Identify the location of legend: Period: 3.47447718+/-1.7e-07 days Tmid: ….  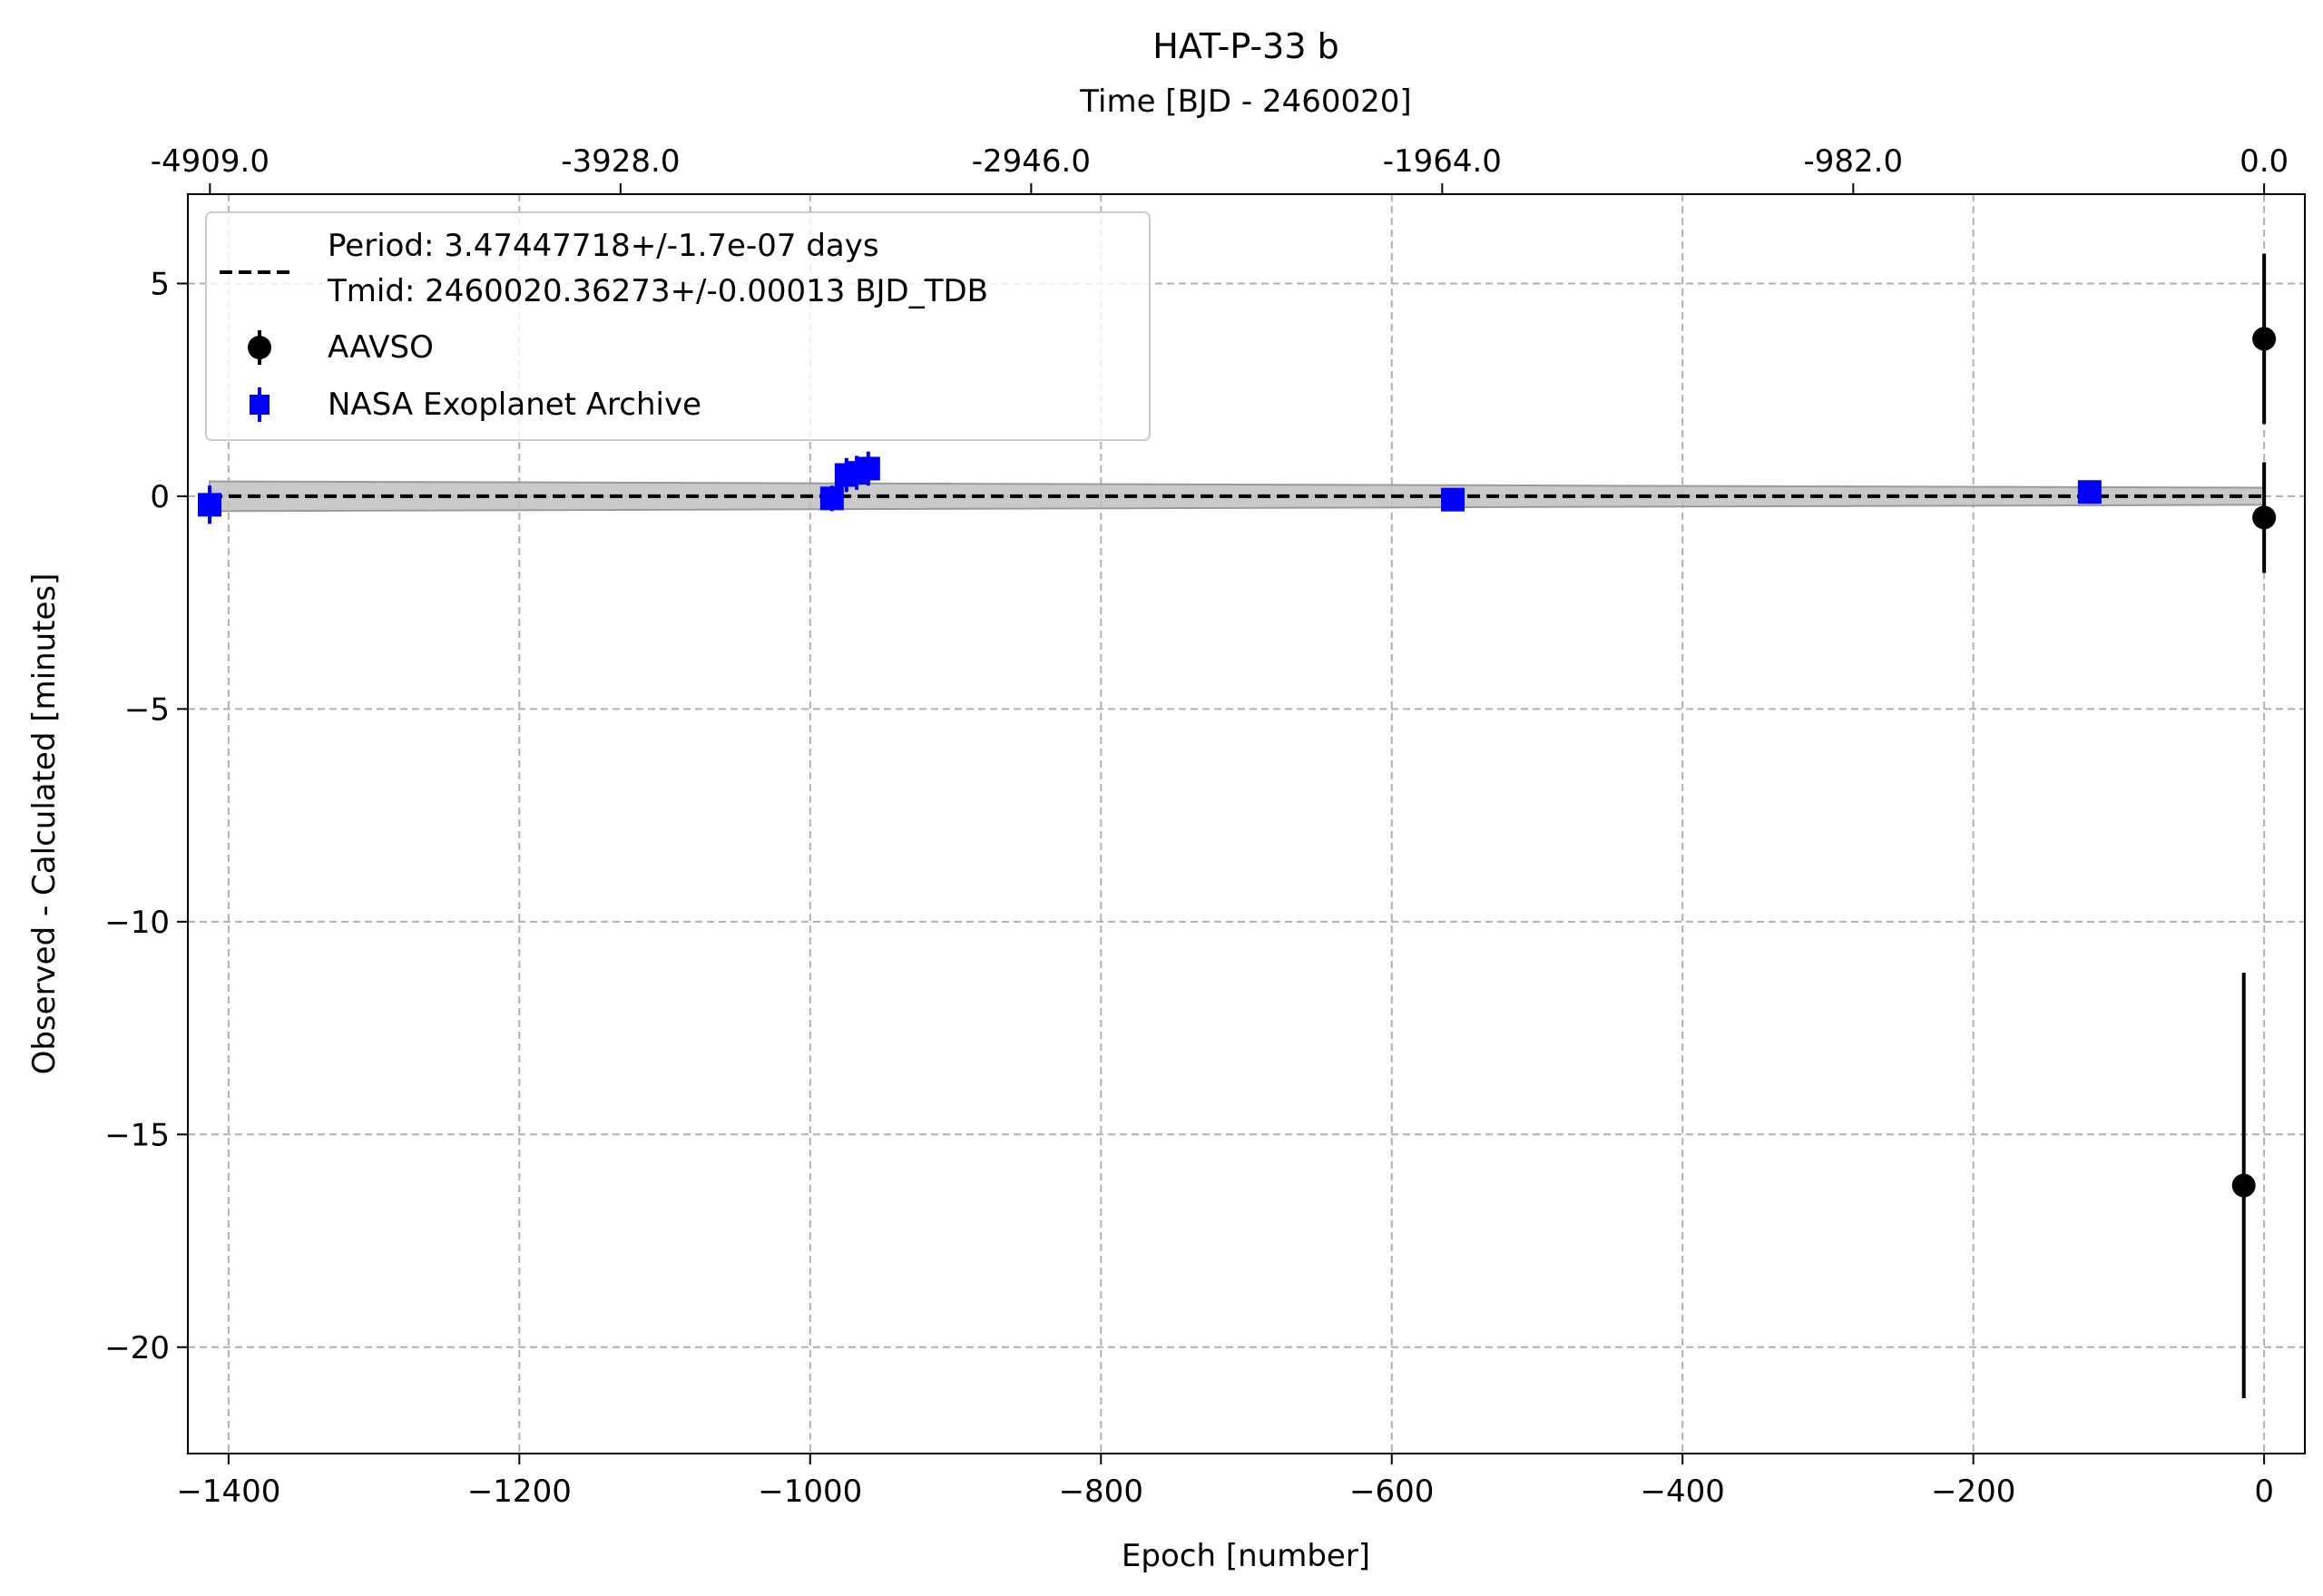
(678, 326).